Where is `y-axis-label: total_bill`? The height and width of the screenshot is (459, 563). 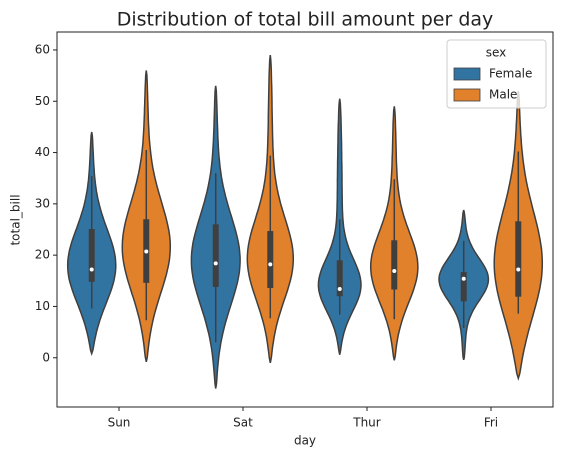
y-axis-label: total_bill is located at coordinates (16, 219).